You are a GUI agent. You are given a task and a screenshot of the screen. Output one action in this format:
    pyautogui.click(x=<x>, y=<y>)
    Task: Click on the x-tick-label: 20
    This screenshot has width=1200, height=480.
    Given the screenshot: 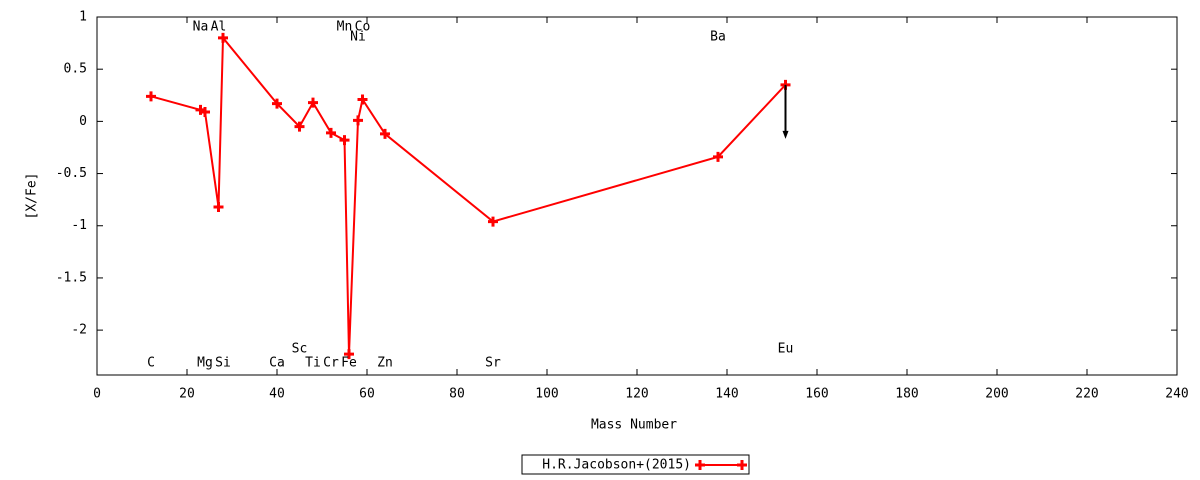 What is the action you would take?
    pyautogui.click(x=187, y=394)
    